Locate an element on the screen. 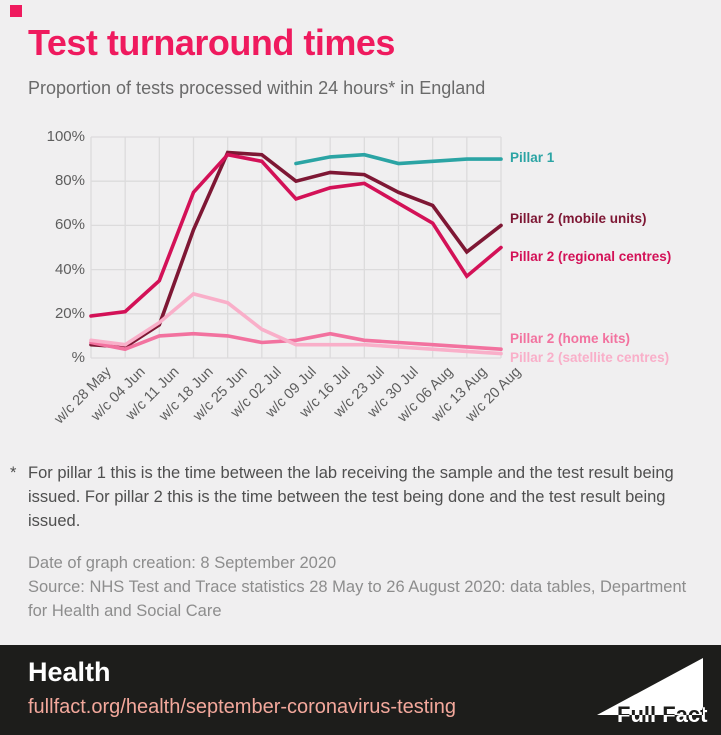 The height and width of the screenshot is (735, 721). fullfact-logo-text-knockout: Full Fact is located at coordinates (662, 714).